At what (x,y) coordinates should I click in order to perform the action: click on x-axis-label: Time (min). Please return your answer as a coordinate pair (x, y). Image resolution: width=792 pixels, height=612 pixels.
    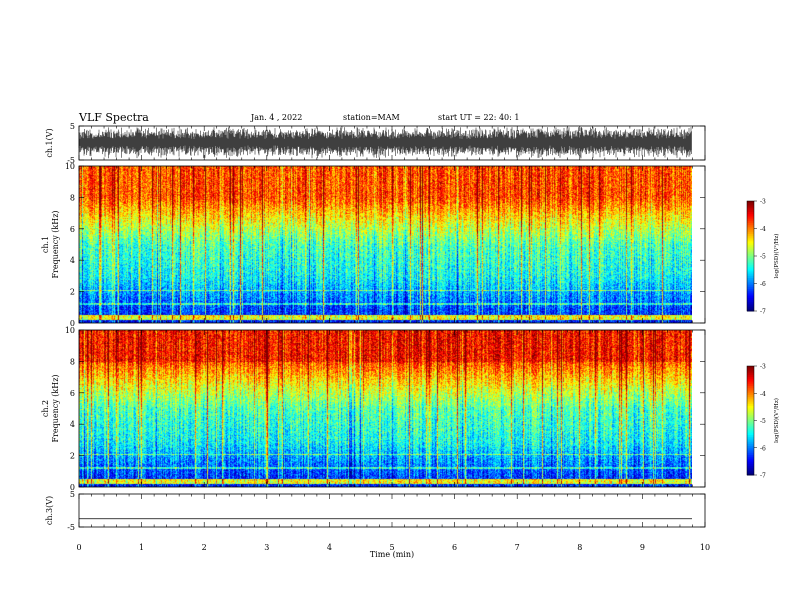
    Looking at the image, I should click on (392, 554).